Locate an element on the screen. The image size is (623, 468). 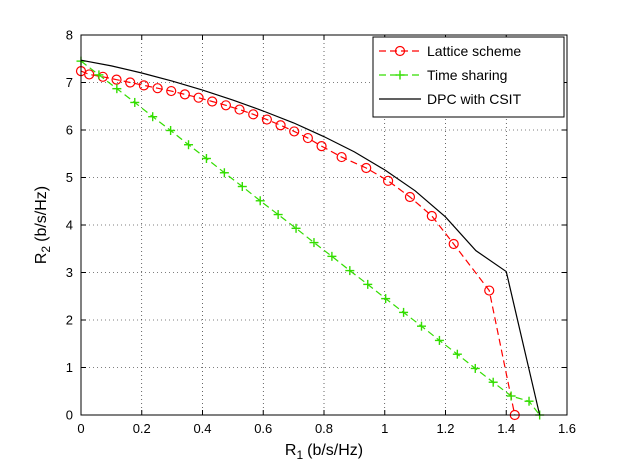
y-axis-label-subscript: 2 is located at coordinates (46, 249).